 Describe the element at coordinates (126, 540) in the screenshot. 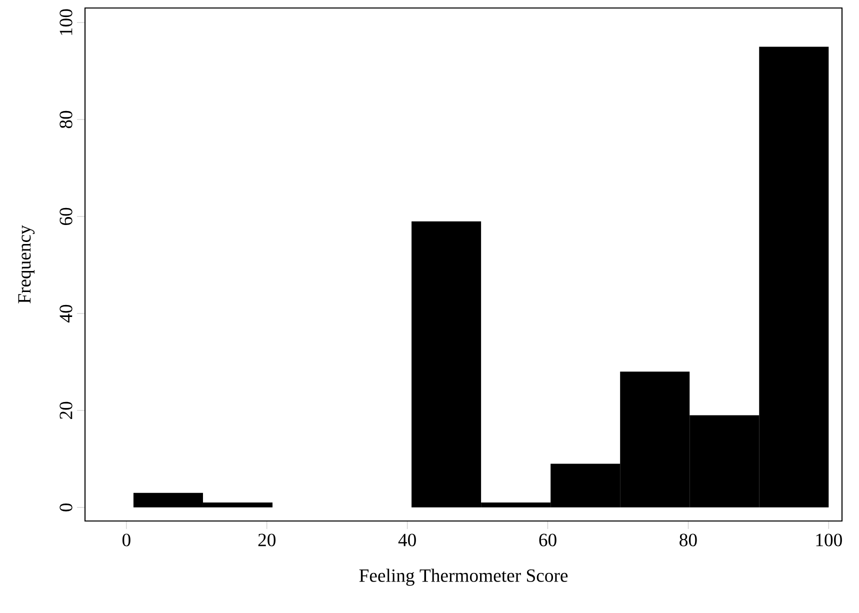

I see `x-tick-label: 0` at that location.